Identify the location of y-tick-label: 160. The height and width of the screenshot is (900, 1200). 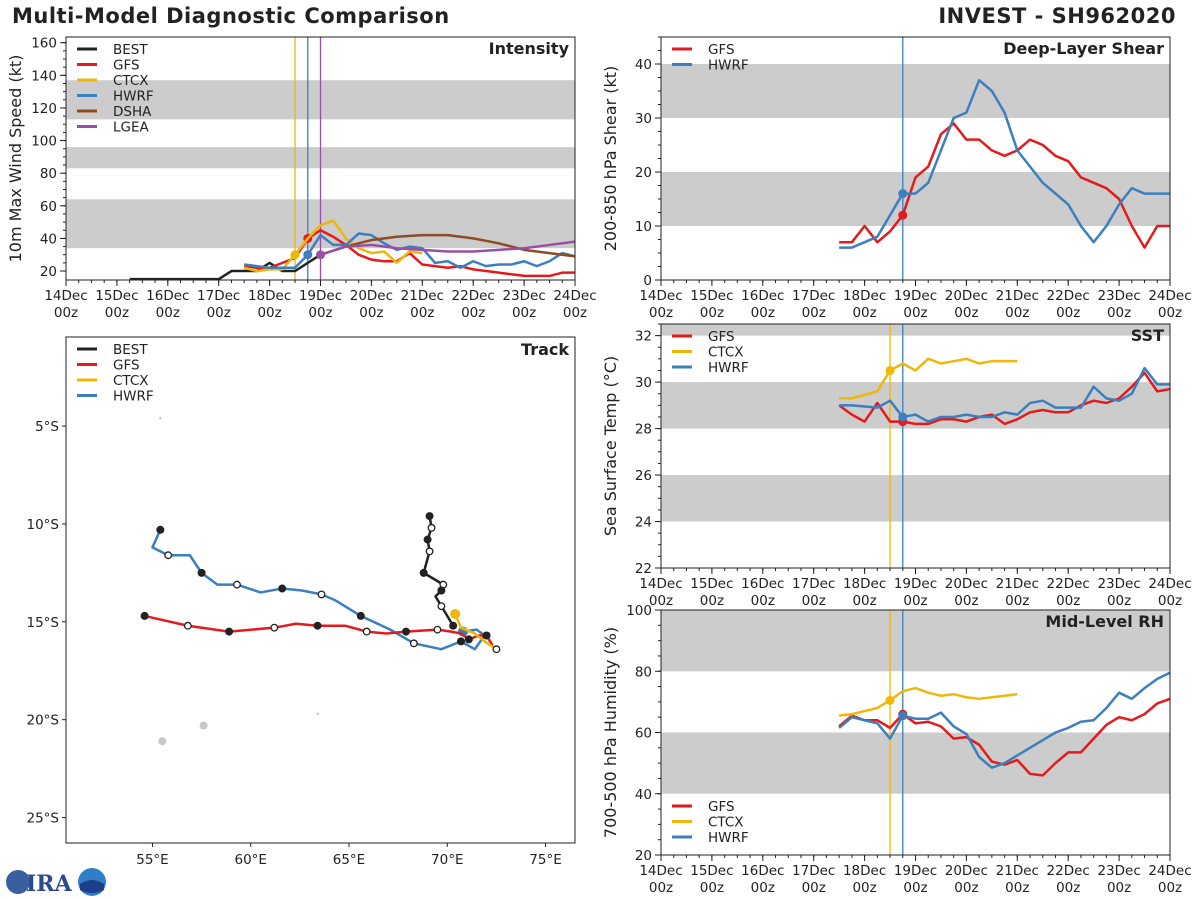
(44, 44).